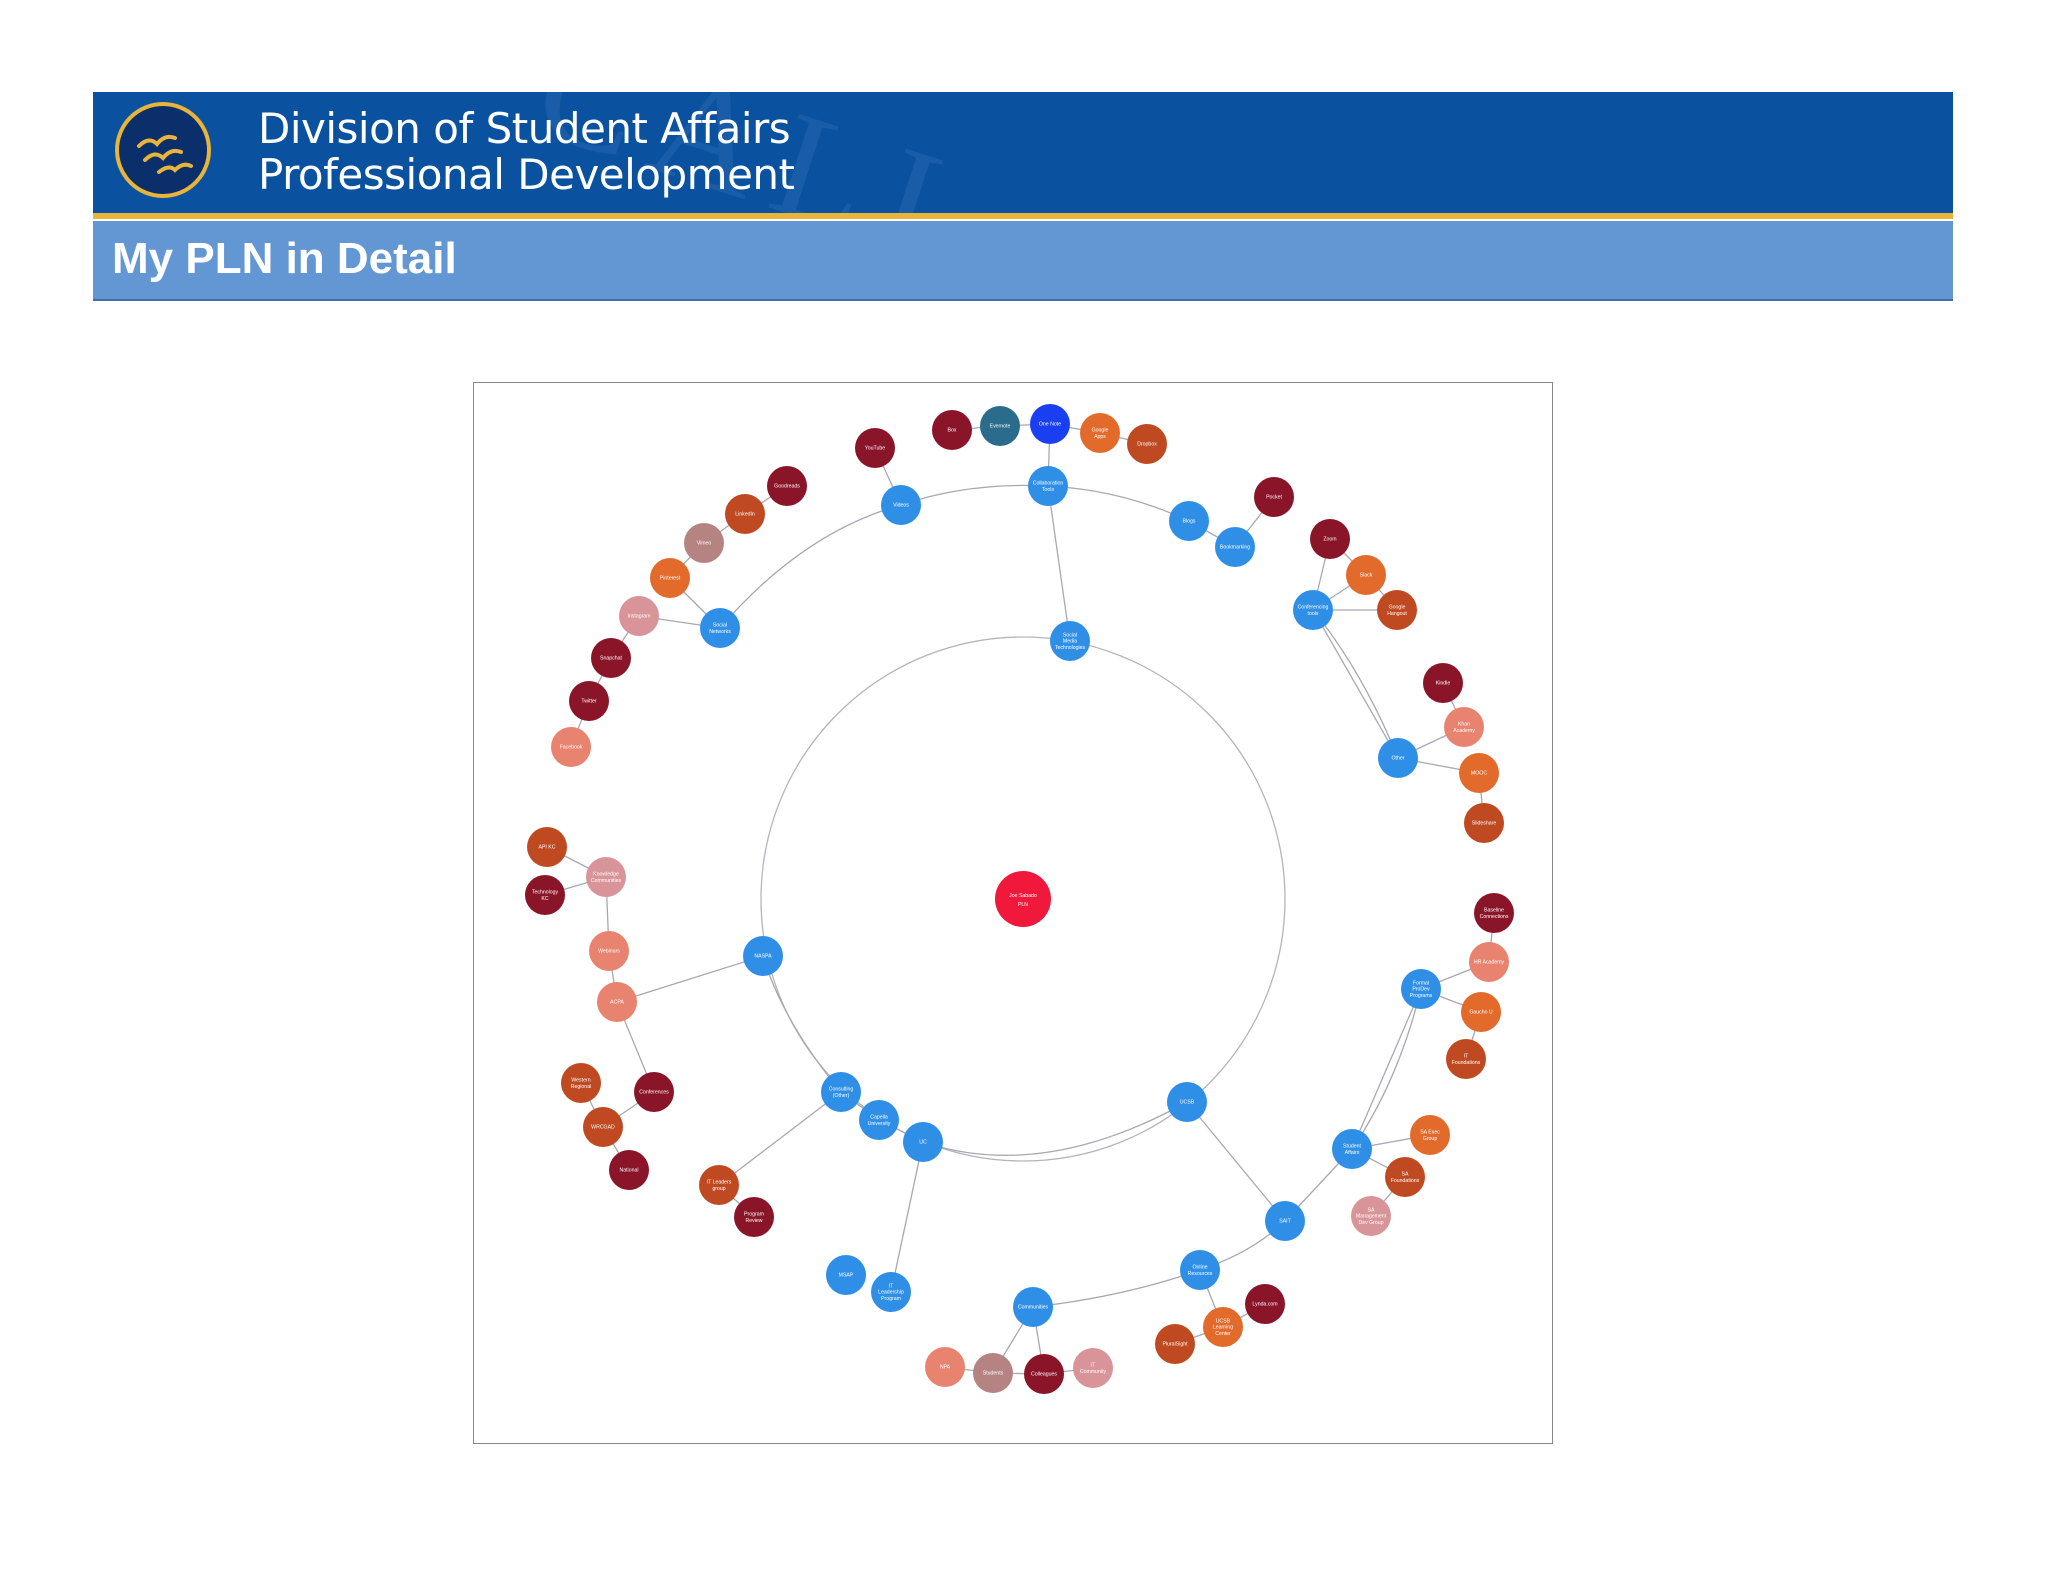  I want to click on node-circle-vimeo, so click(704, 543).